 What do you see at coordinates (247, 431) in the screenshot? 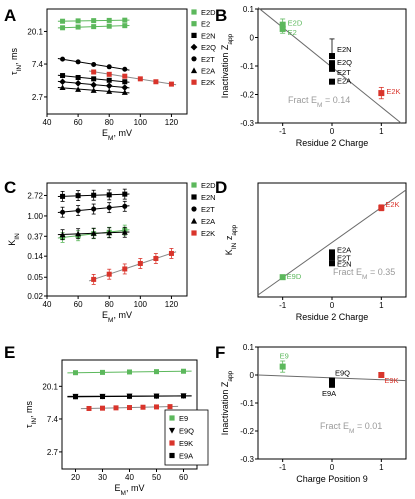
I see `y-tick-label: -0.2` at bounding box center [247, 431].